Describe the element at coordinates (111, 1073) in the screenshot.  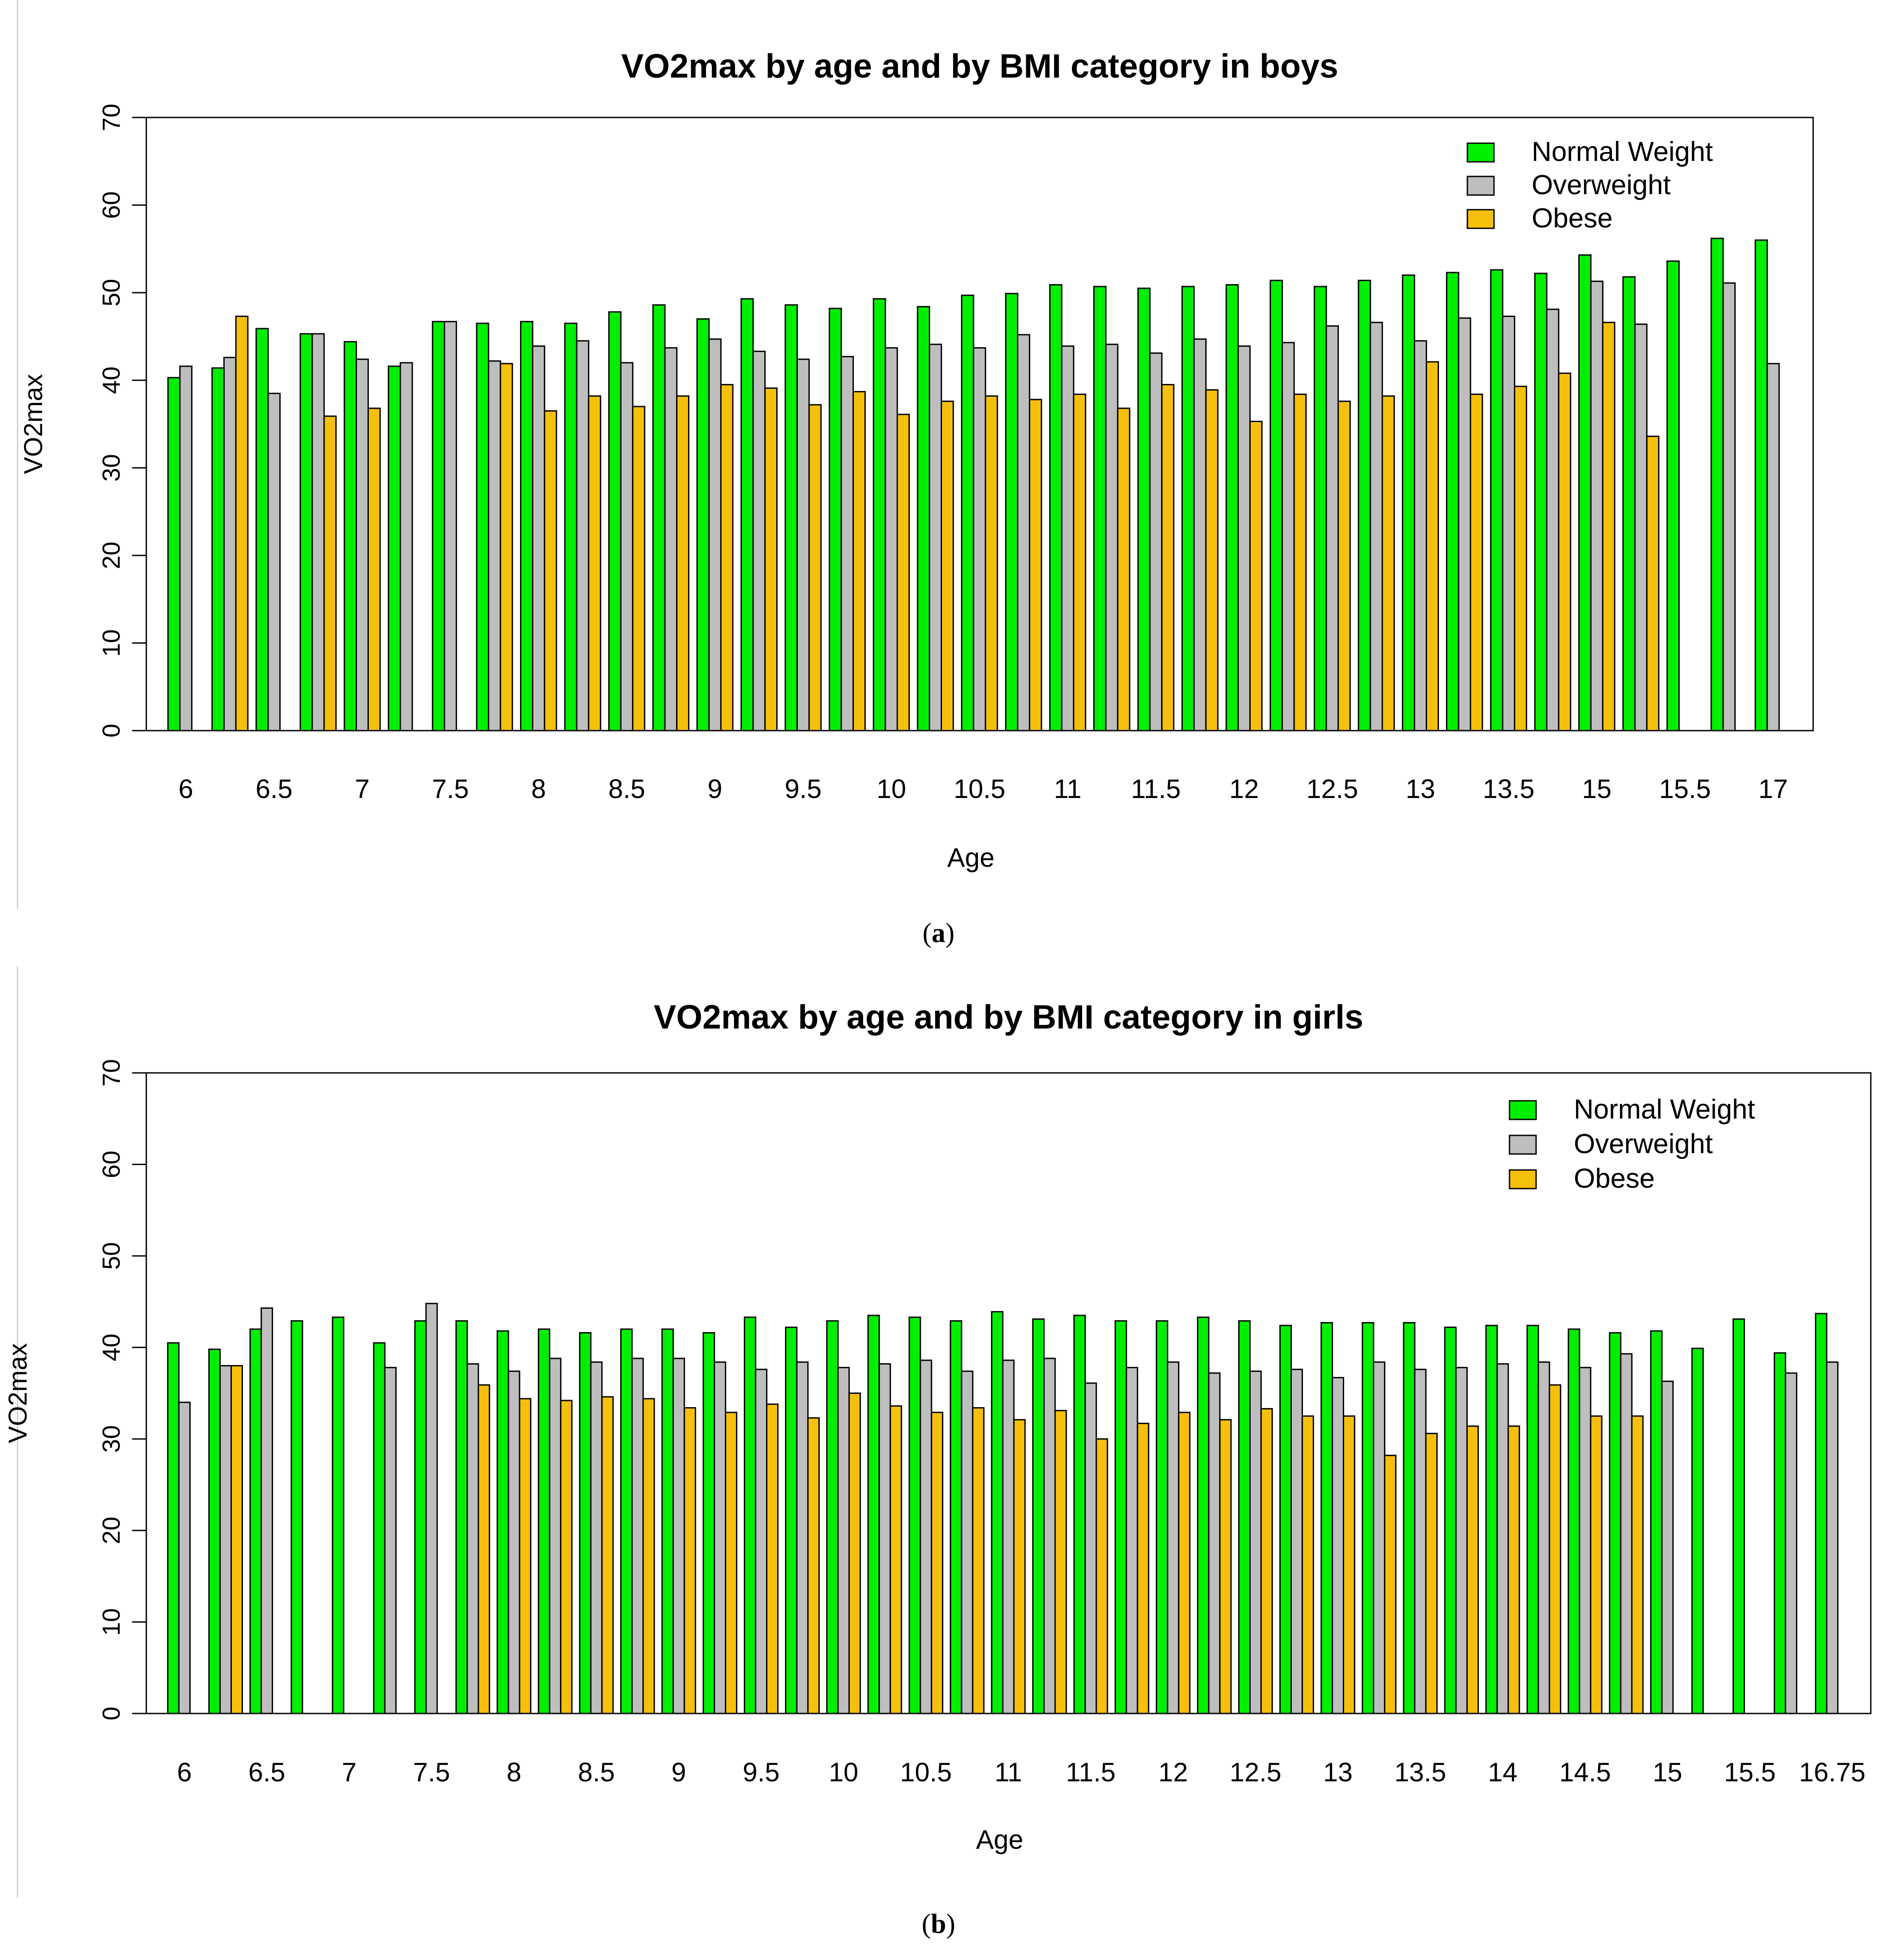
I see `y-tick-label: 70` at that location.